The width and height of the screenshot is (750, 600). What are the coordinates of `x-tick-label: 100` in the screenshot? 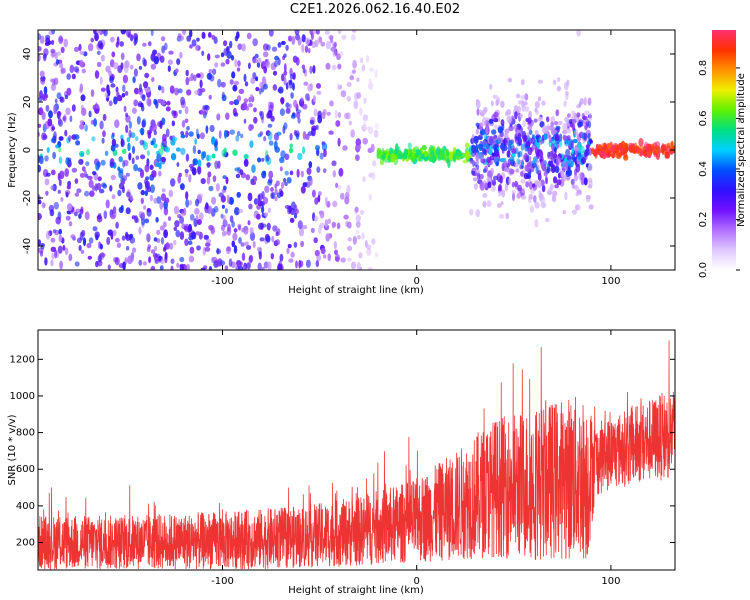 It's located at (610, 281).